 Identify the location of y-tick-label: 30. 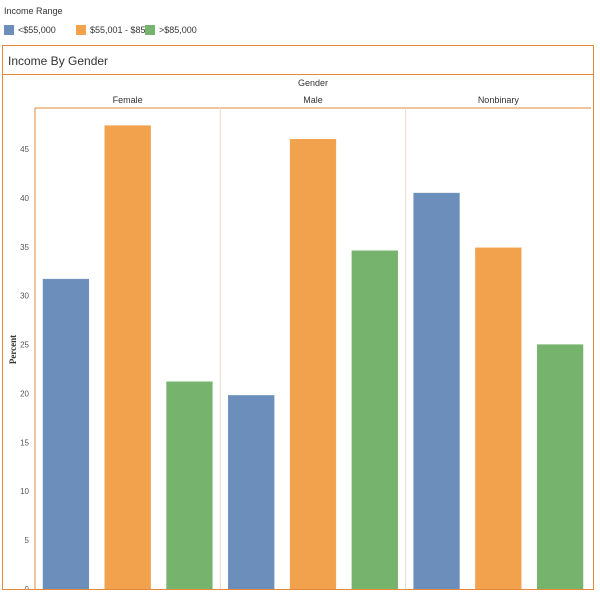
(24, 296).